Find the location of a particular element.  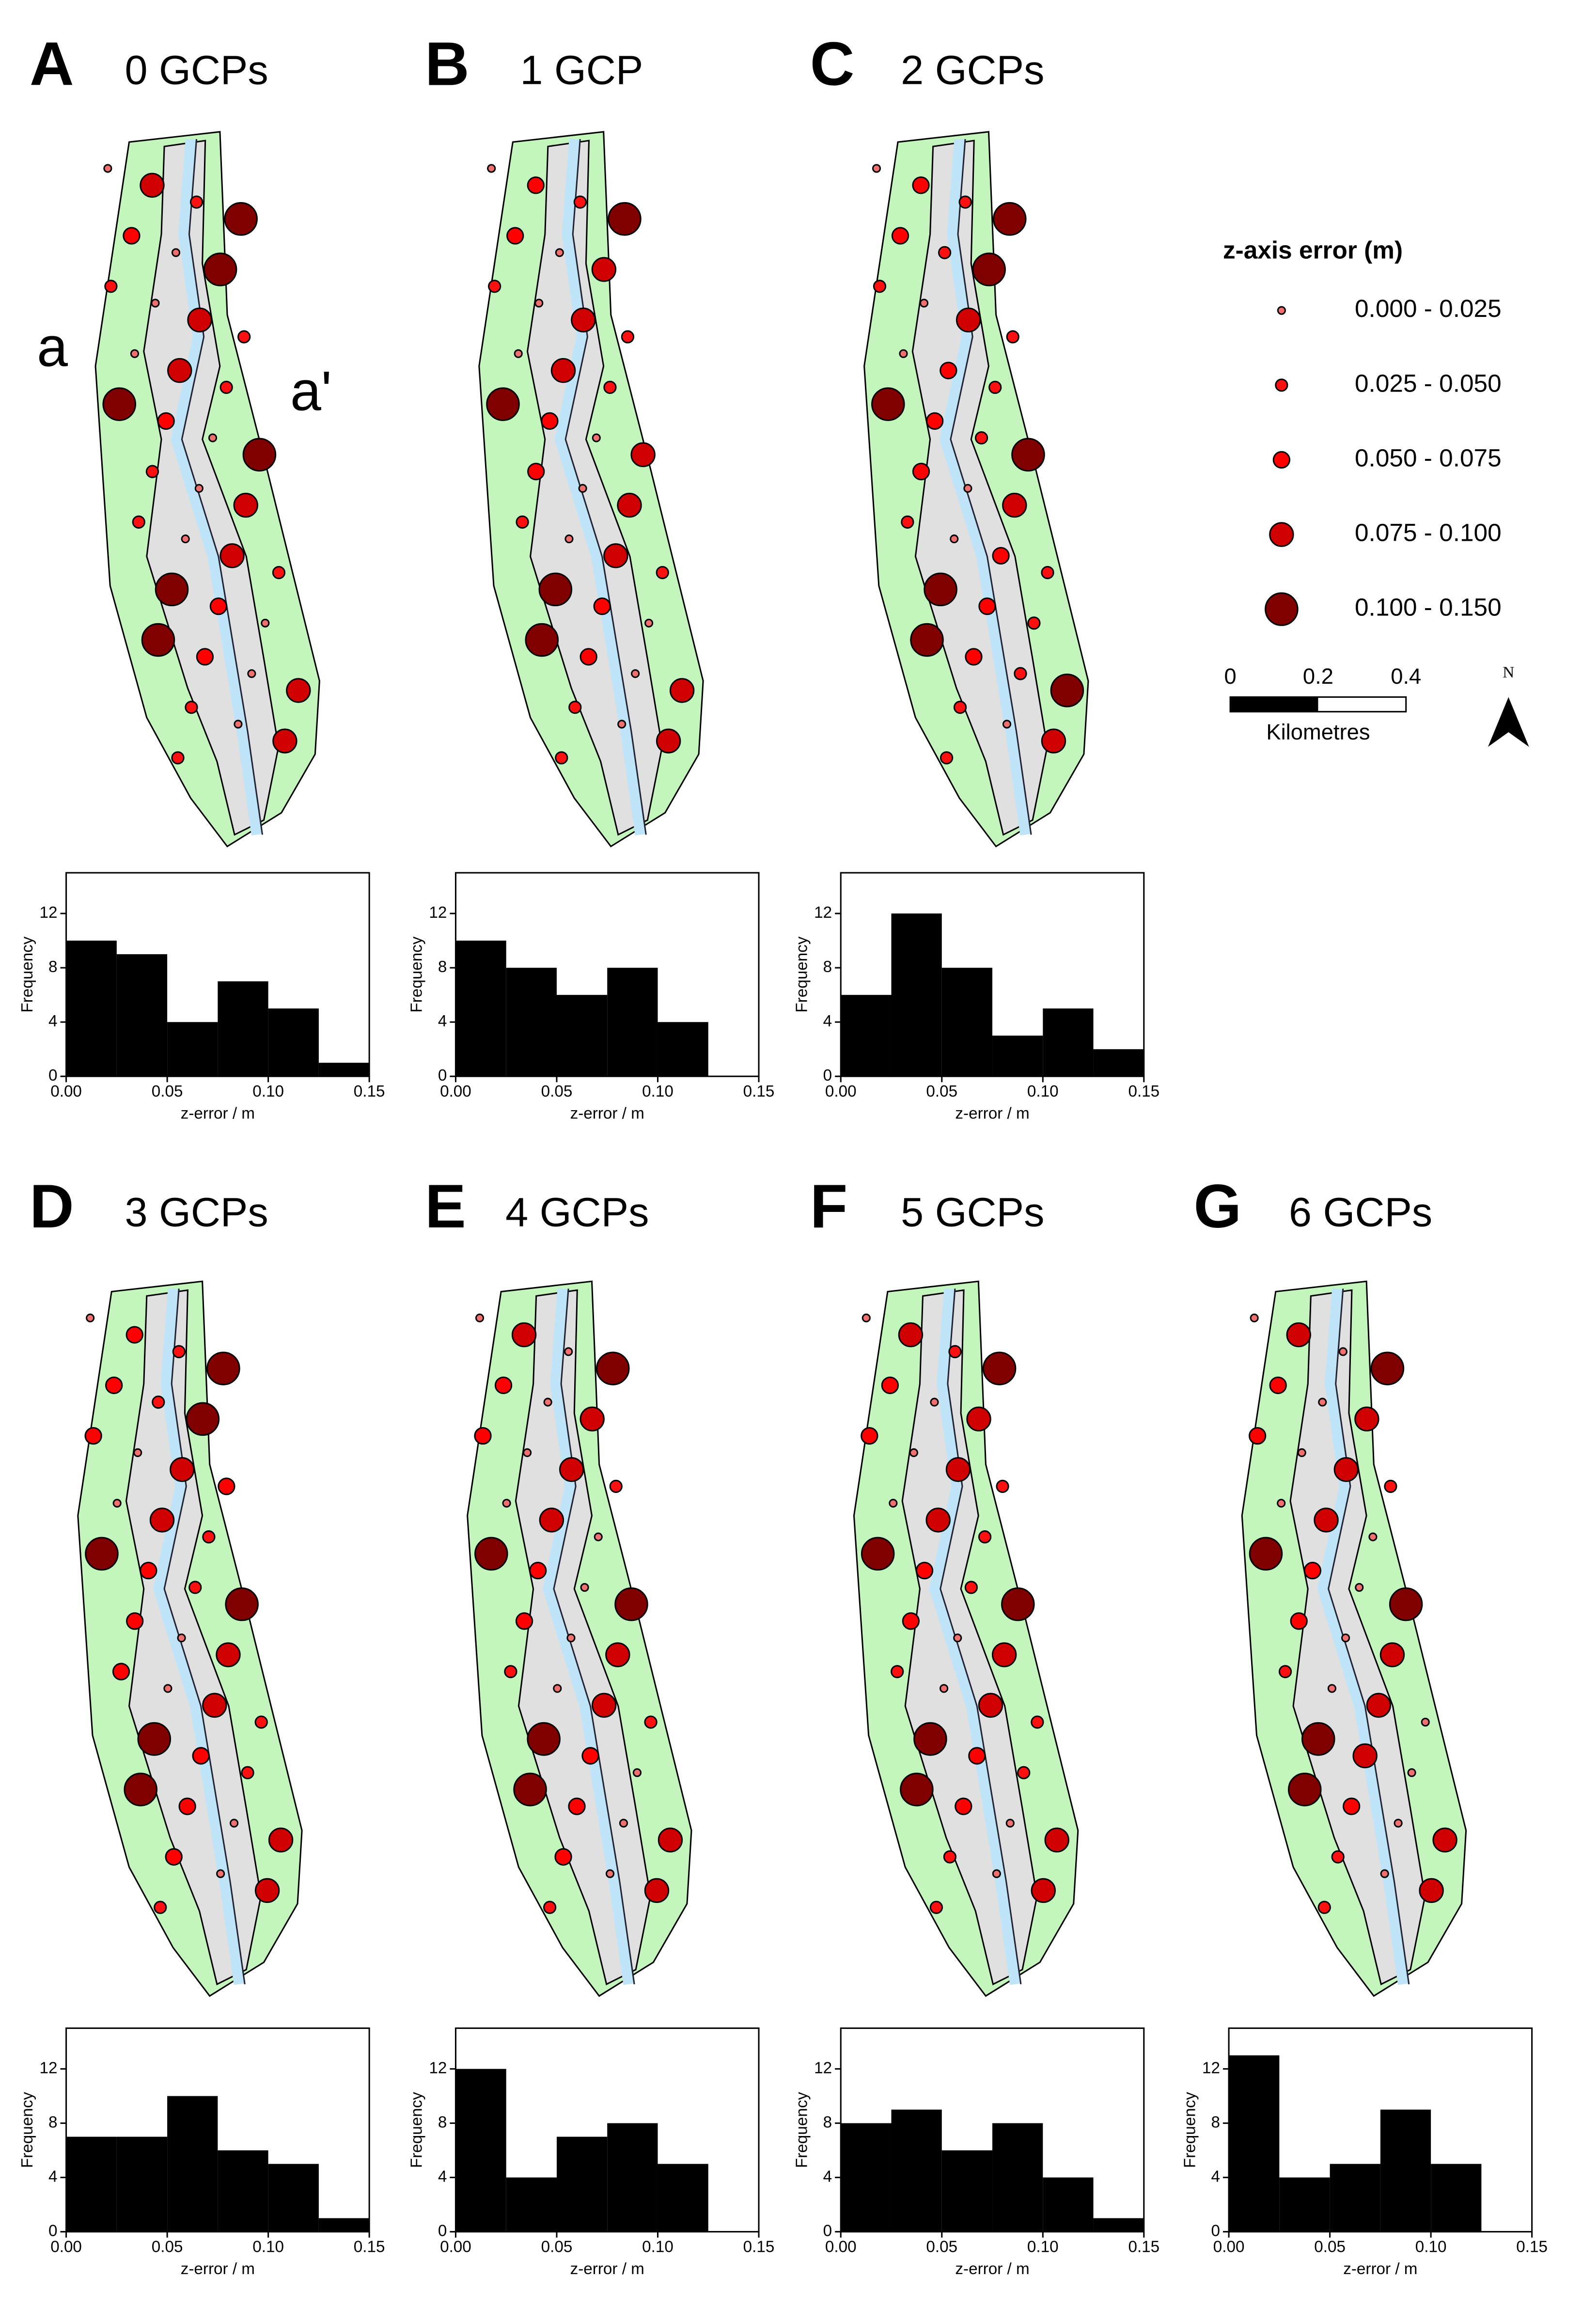

map is located at coordinates (976, 489).